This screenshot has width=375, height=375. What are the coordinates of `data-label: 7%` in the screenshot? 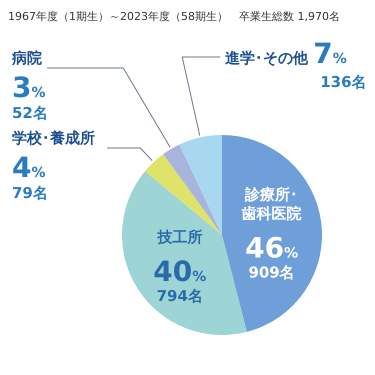 It's located at (330, 53).